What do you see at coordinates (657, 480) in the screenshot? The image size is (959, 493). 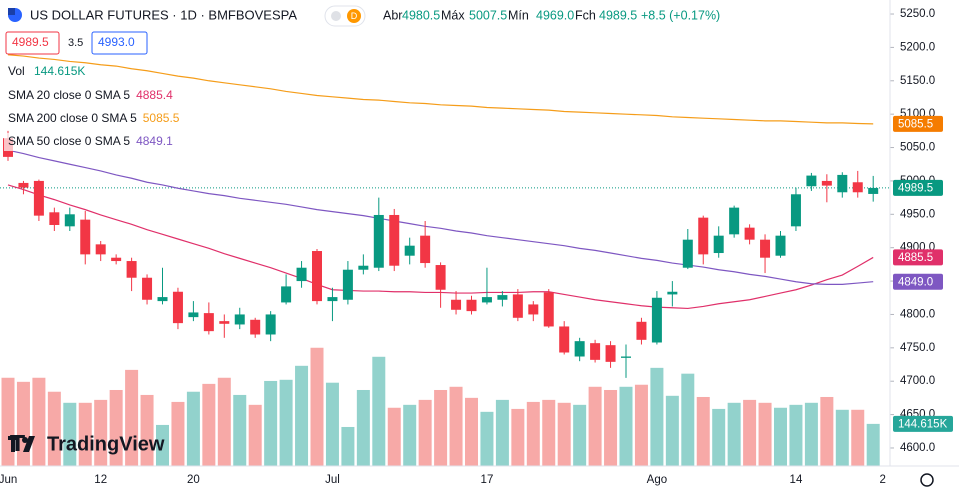 I see `x-tick-label: Ago` at bounding box center [657, 480].